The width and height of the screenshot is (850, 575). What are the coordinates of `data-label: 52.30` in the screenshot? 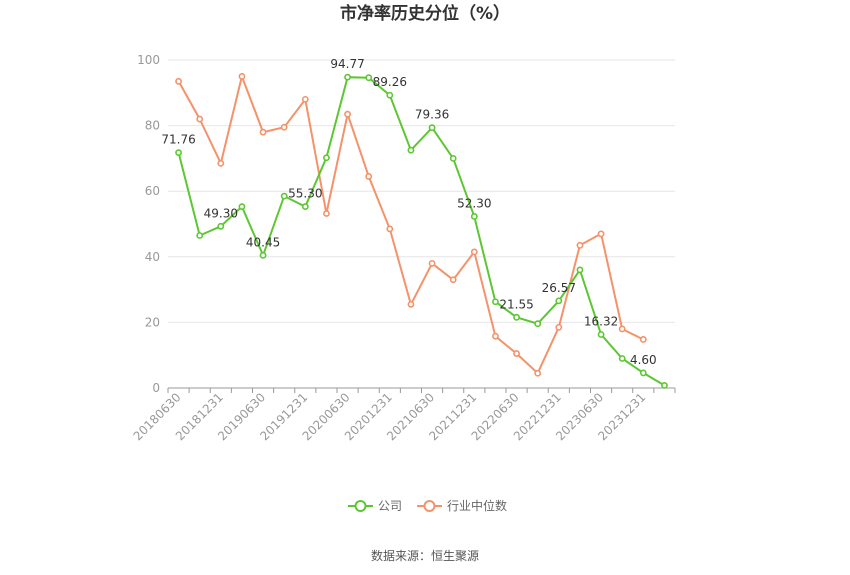 It's located at (474, 203).